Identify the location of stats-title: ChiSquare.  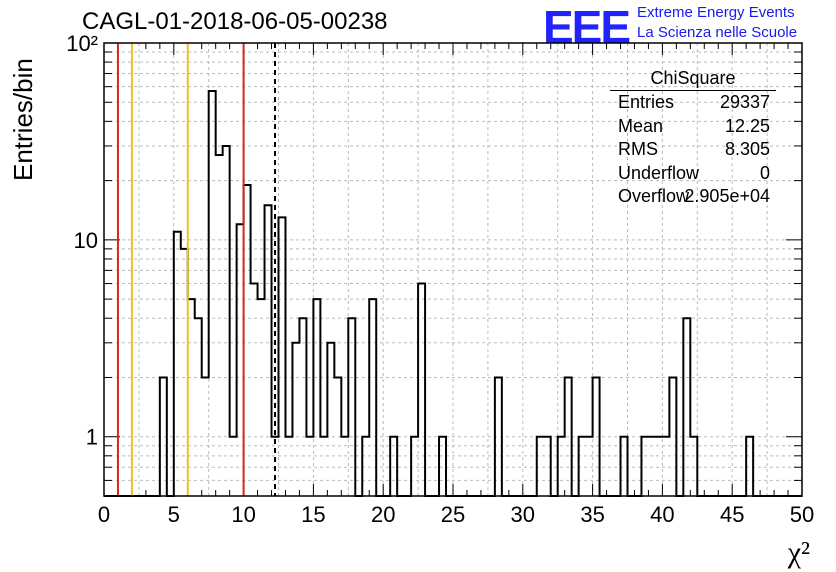
(693, 78).